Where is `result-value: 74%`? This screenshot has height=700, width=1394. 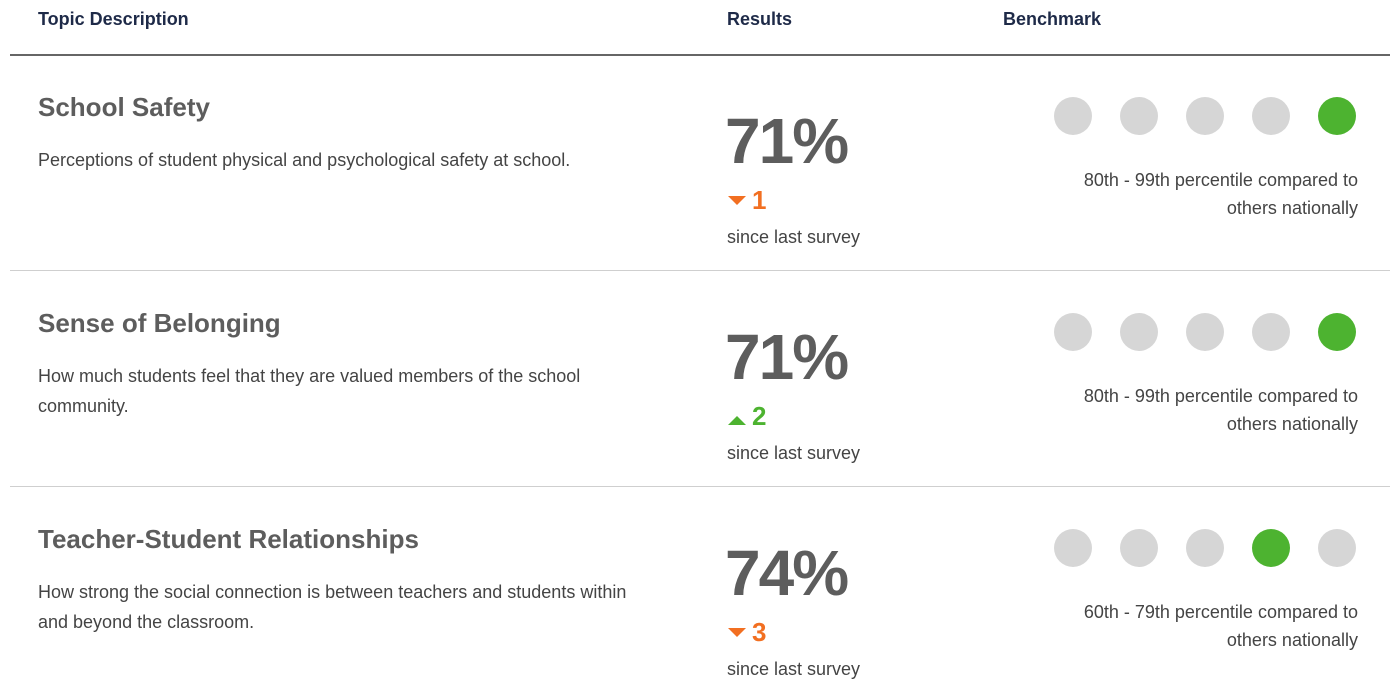 result-value: 74% is located at coordinates (787, 573).